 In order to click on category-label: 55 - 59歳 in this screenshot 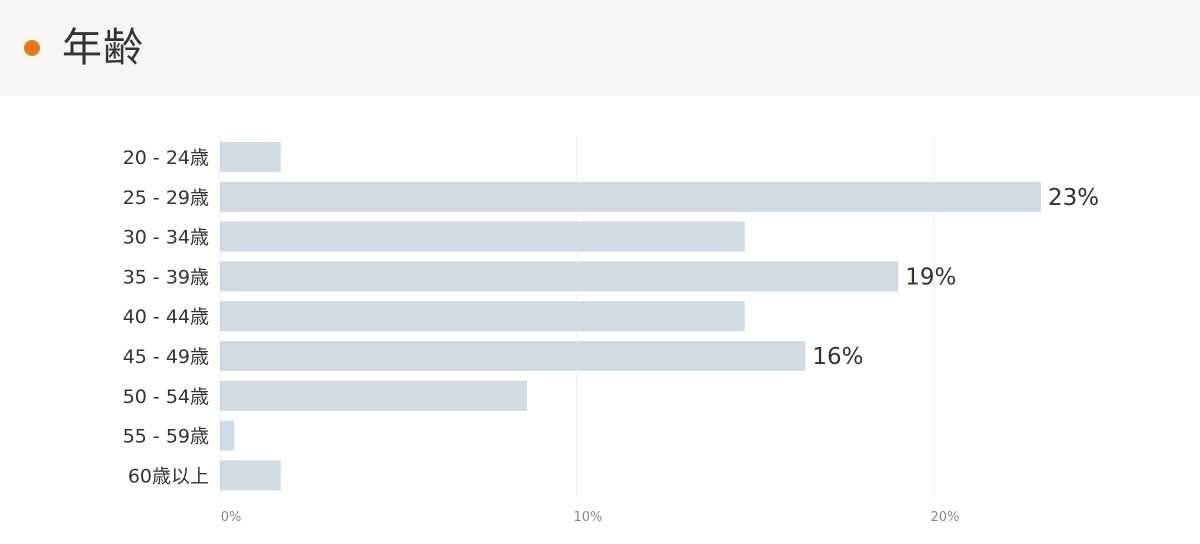, I will do `click(166, 437)`.